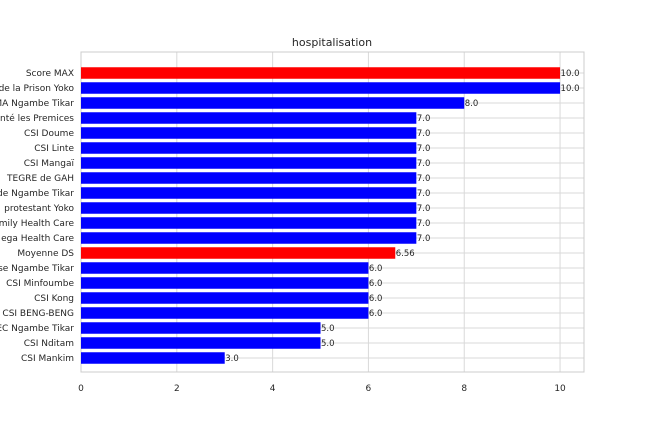 The height and width of the screenshot is (432, 648). Describe the element at coordinates (54, 149) in the screenshot. I see `y-tick-label: CSI Linte` at that location.